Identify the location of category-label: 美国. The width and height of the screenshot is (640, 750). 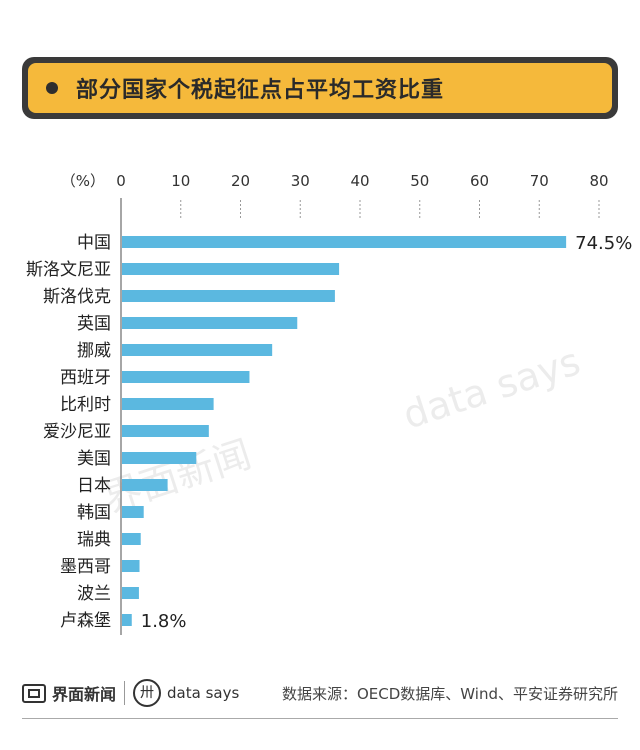
(94, 459).